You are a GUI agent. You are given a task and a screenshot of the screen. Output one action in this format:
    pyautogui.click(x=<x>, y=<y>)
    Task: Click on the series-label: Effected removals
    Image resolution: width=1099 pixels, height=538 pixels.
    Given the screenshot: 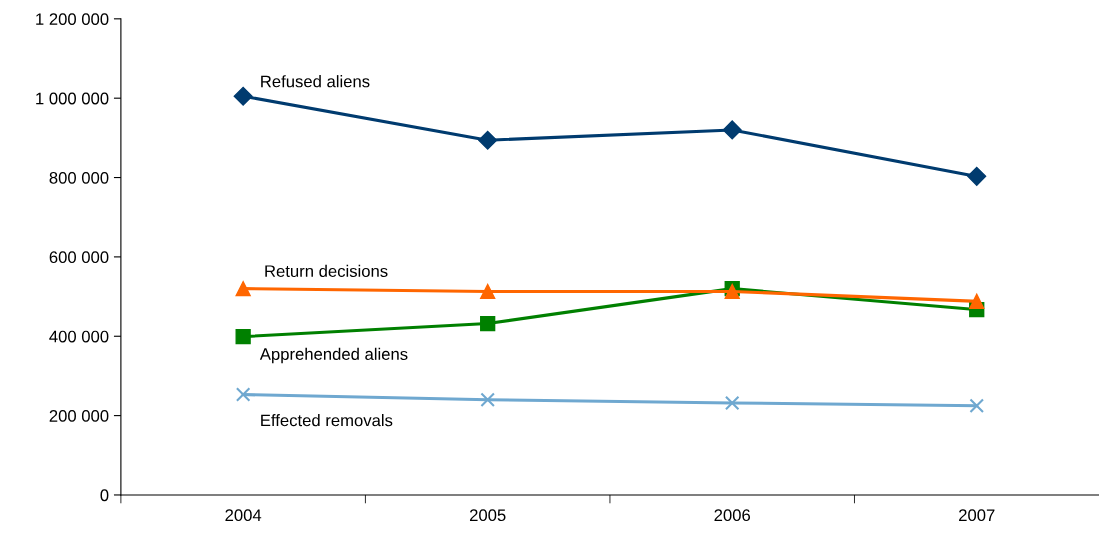 What is the action you would take?
    pyautogui.click(x=327, y=420)
    